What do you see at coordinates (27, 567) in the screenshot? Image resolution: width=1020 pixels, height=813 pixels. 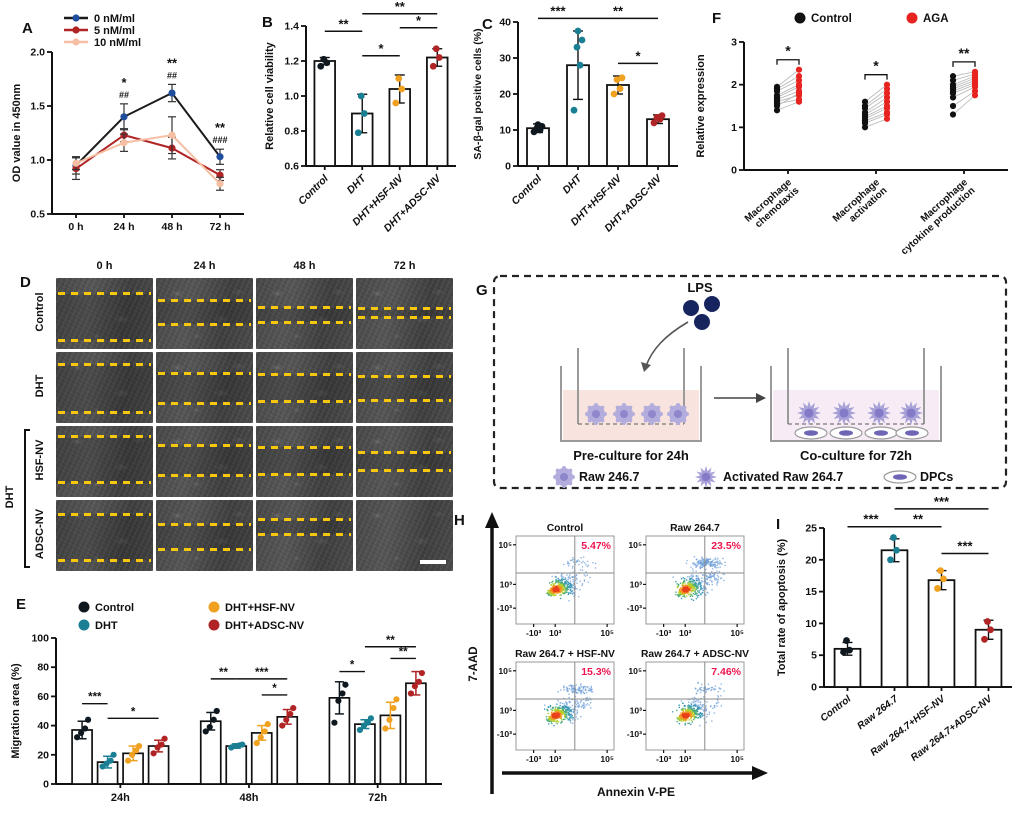 I see `dht-bracket-tick` at bounding box center [27, 567].